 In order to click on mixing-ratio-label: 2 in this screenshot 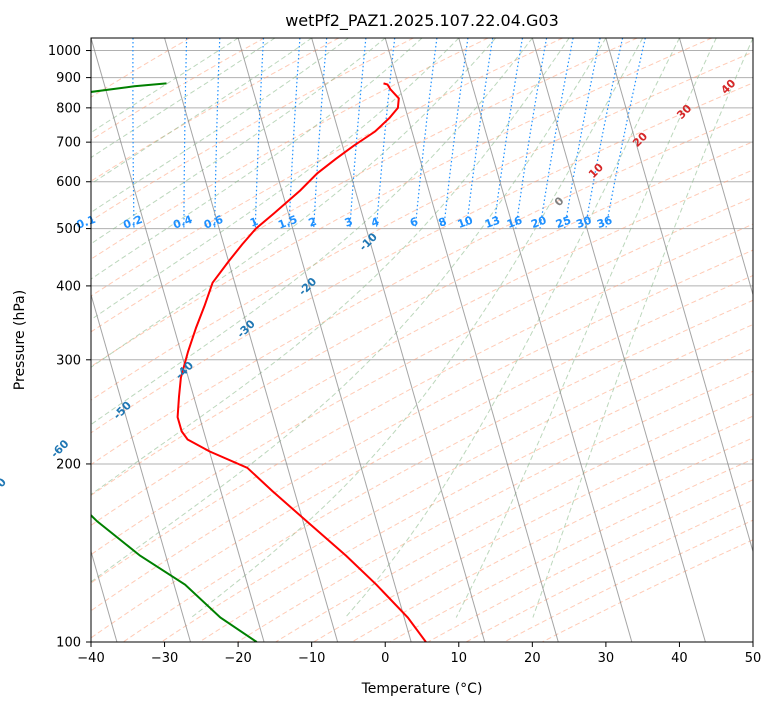, I will do `click(313, 222)`.